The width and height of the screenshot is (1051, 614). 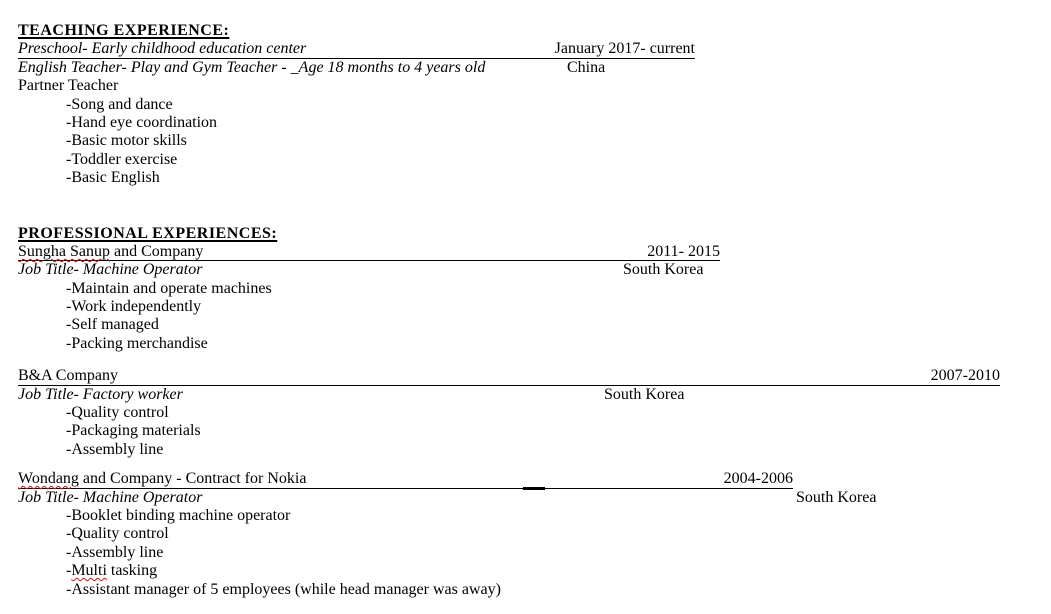 What do you see at coordinates (624, 49) in the screenshot?
I see `teaching-position-dates: January 2017- current` at bounding box center [624, 49].